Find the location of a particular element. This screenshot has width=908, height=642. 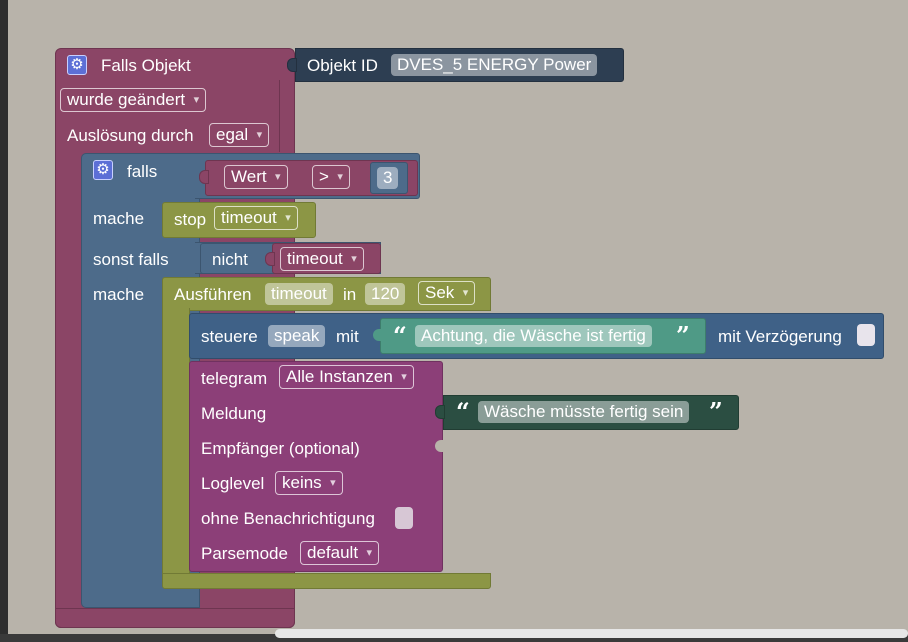

telegram-message-connector is located at coordinates (440, 412).